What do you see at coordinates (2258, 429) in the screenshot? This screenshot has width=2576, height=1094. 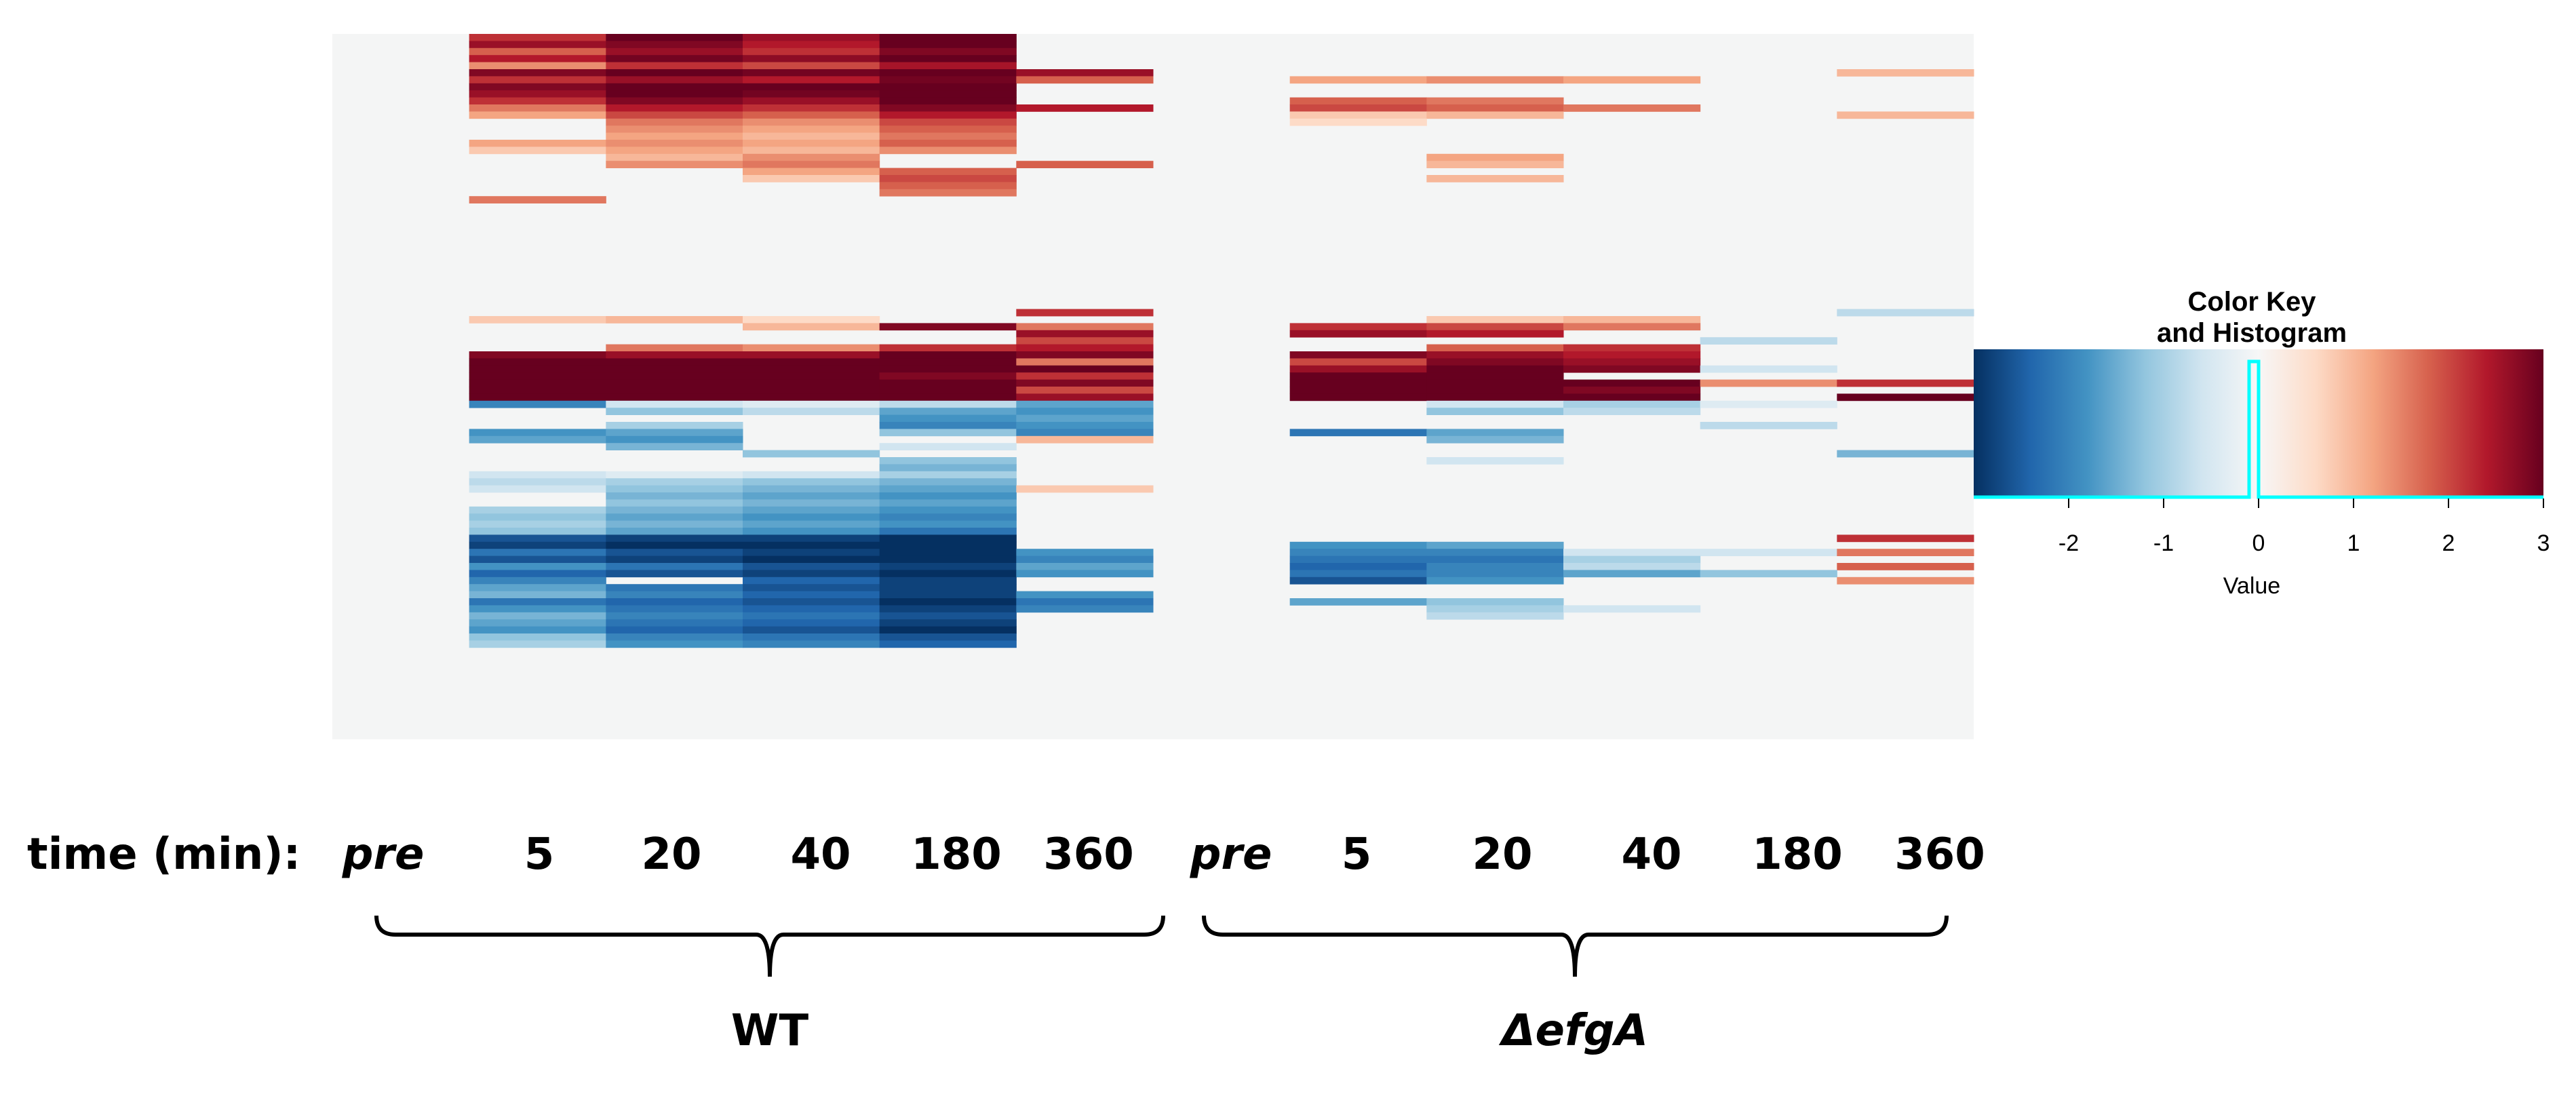 I see `color-key-histogram` at bounding box center [2258, 429].